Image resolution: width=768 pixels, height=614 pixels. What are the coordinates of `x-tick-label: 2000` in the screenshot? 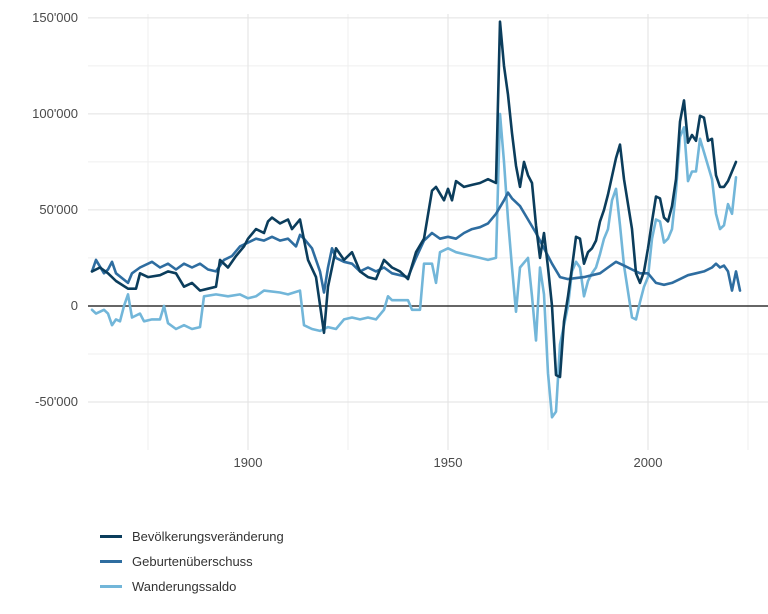 It's located at (648, 462).